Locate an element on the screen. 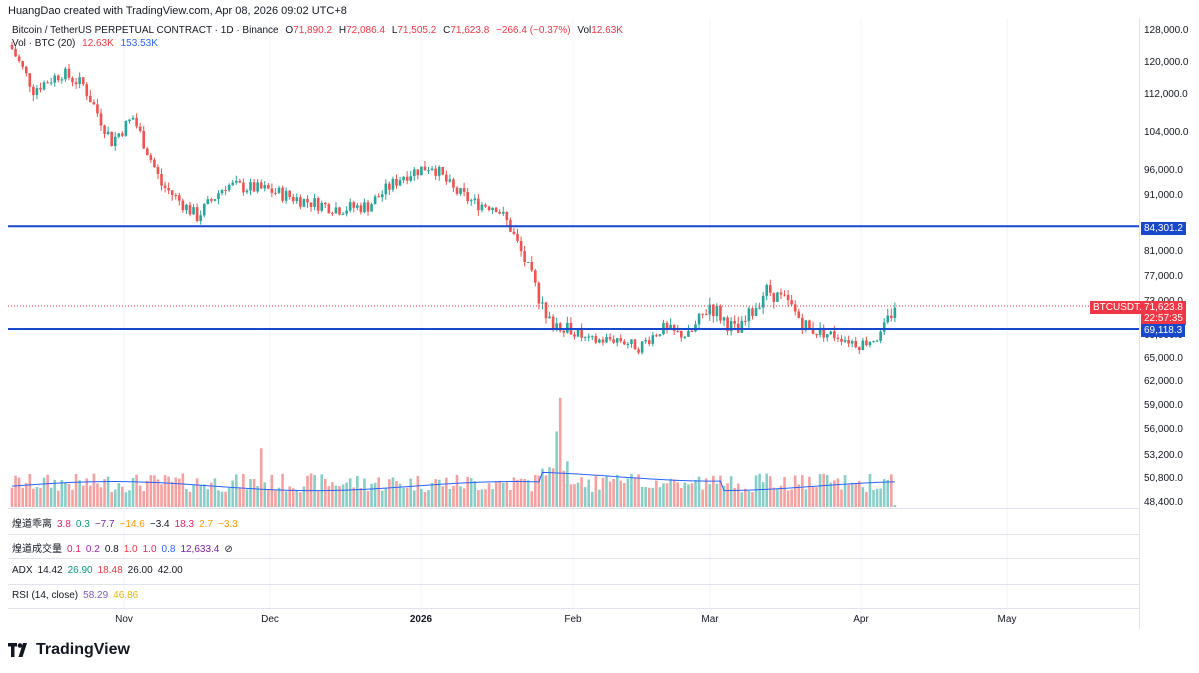 This screenshot has height=673, width=1199. indicator-rsi: RSI (14, close) 58.29 46.86 is located at coordinates (77, 595).